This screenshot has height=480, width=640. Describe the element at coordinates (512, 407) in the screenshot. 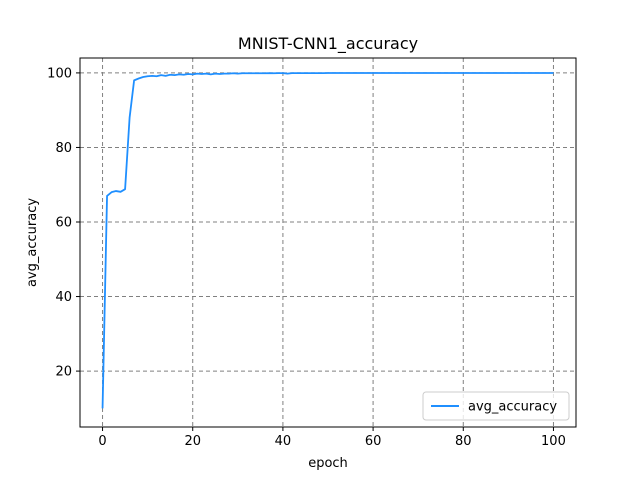

I see `legend-label-avg-accuracy: avg_accuracy` at that location.